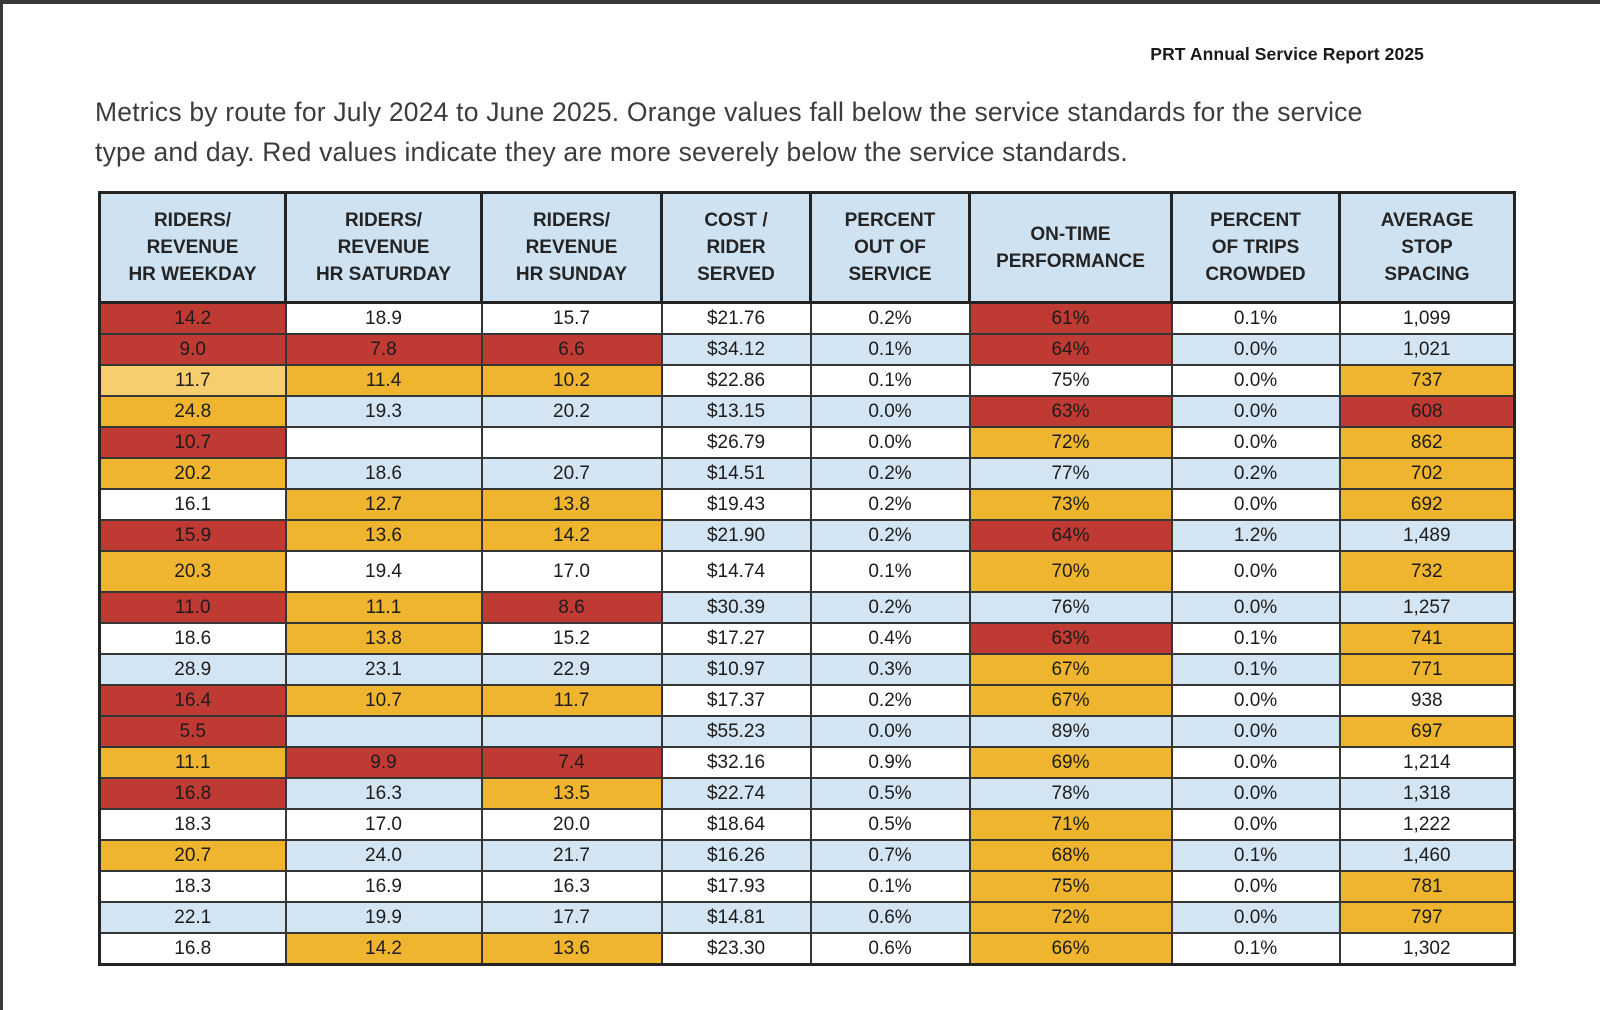 The image size is (1600, 1010). What do you see at coordinates (192, 442) in the screenshot?
I see `metric-cell: 10.7` at bounding box center [192, 442].